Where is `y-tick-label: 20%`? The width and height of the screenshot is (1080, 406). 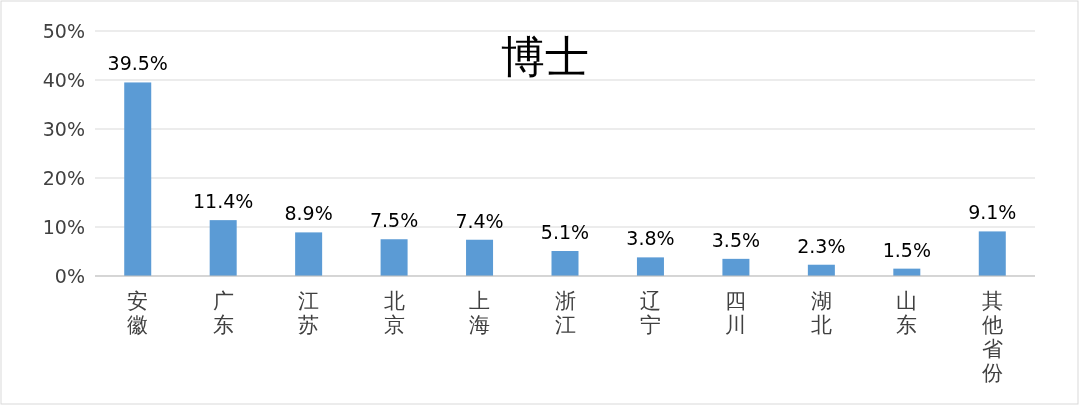
y-tick-label: 20% is located at coordinates (63, 178).